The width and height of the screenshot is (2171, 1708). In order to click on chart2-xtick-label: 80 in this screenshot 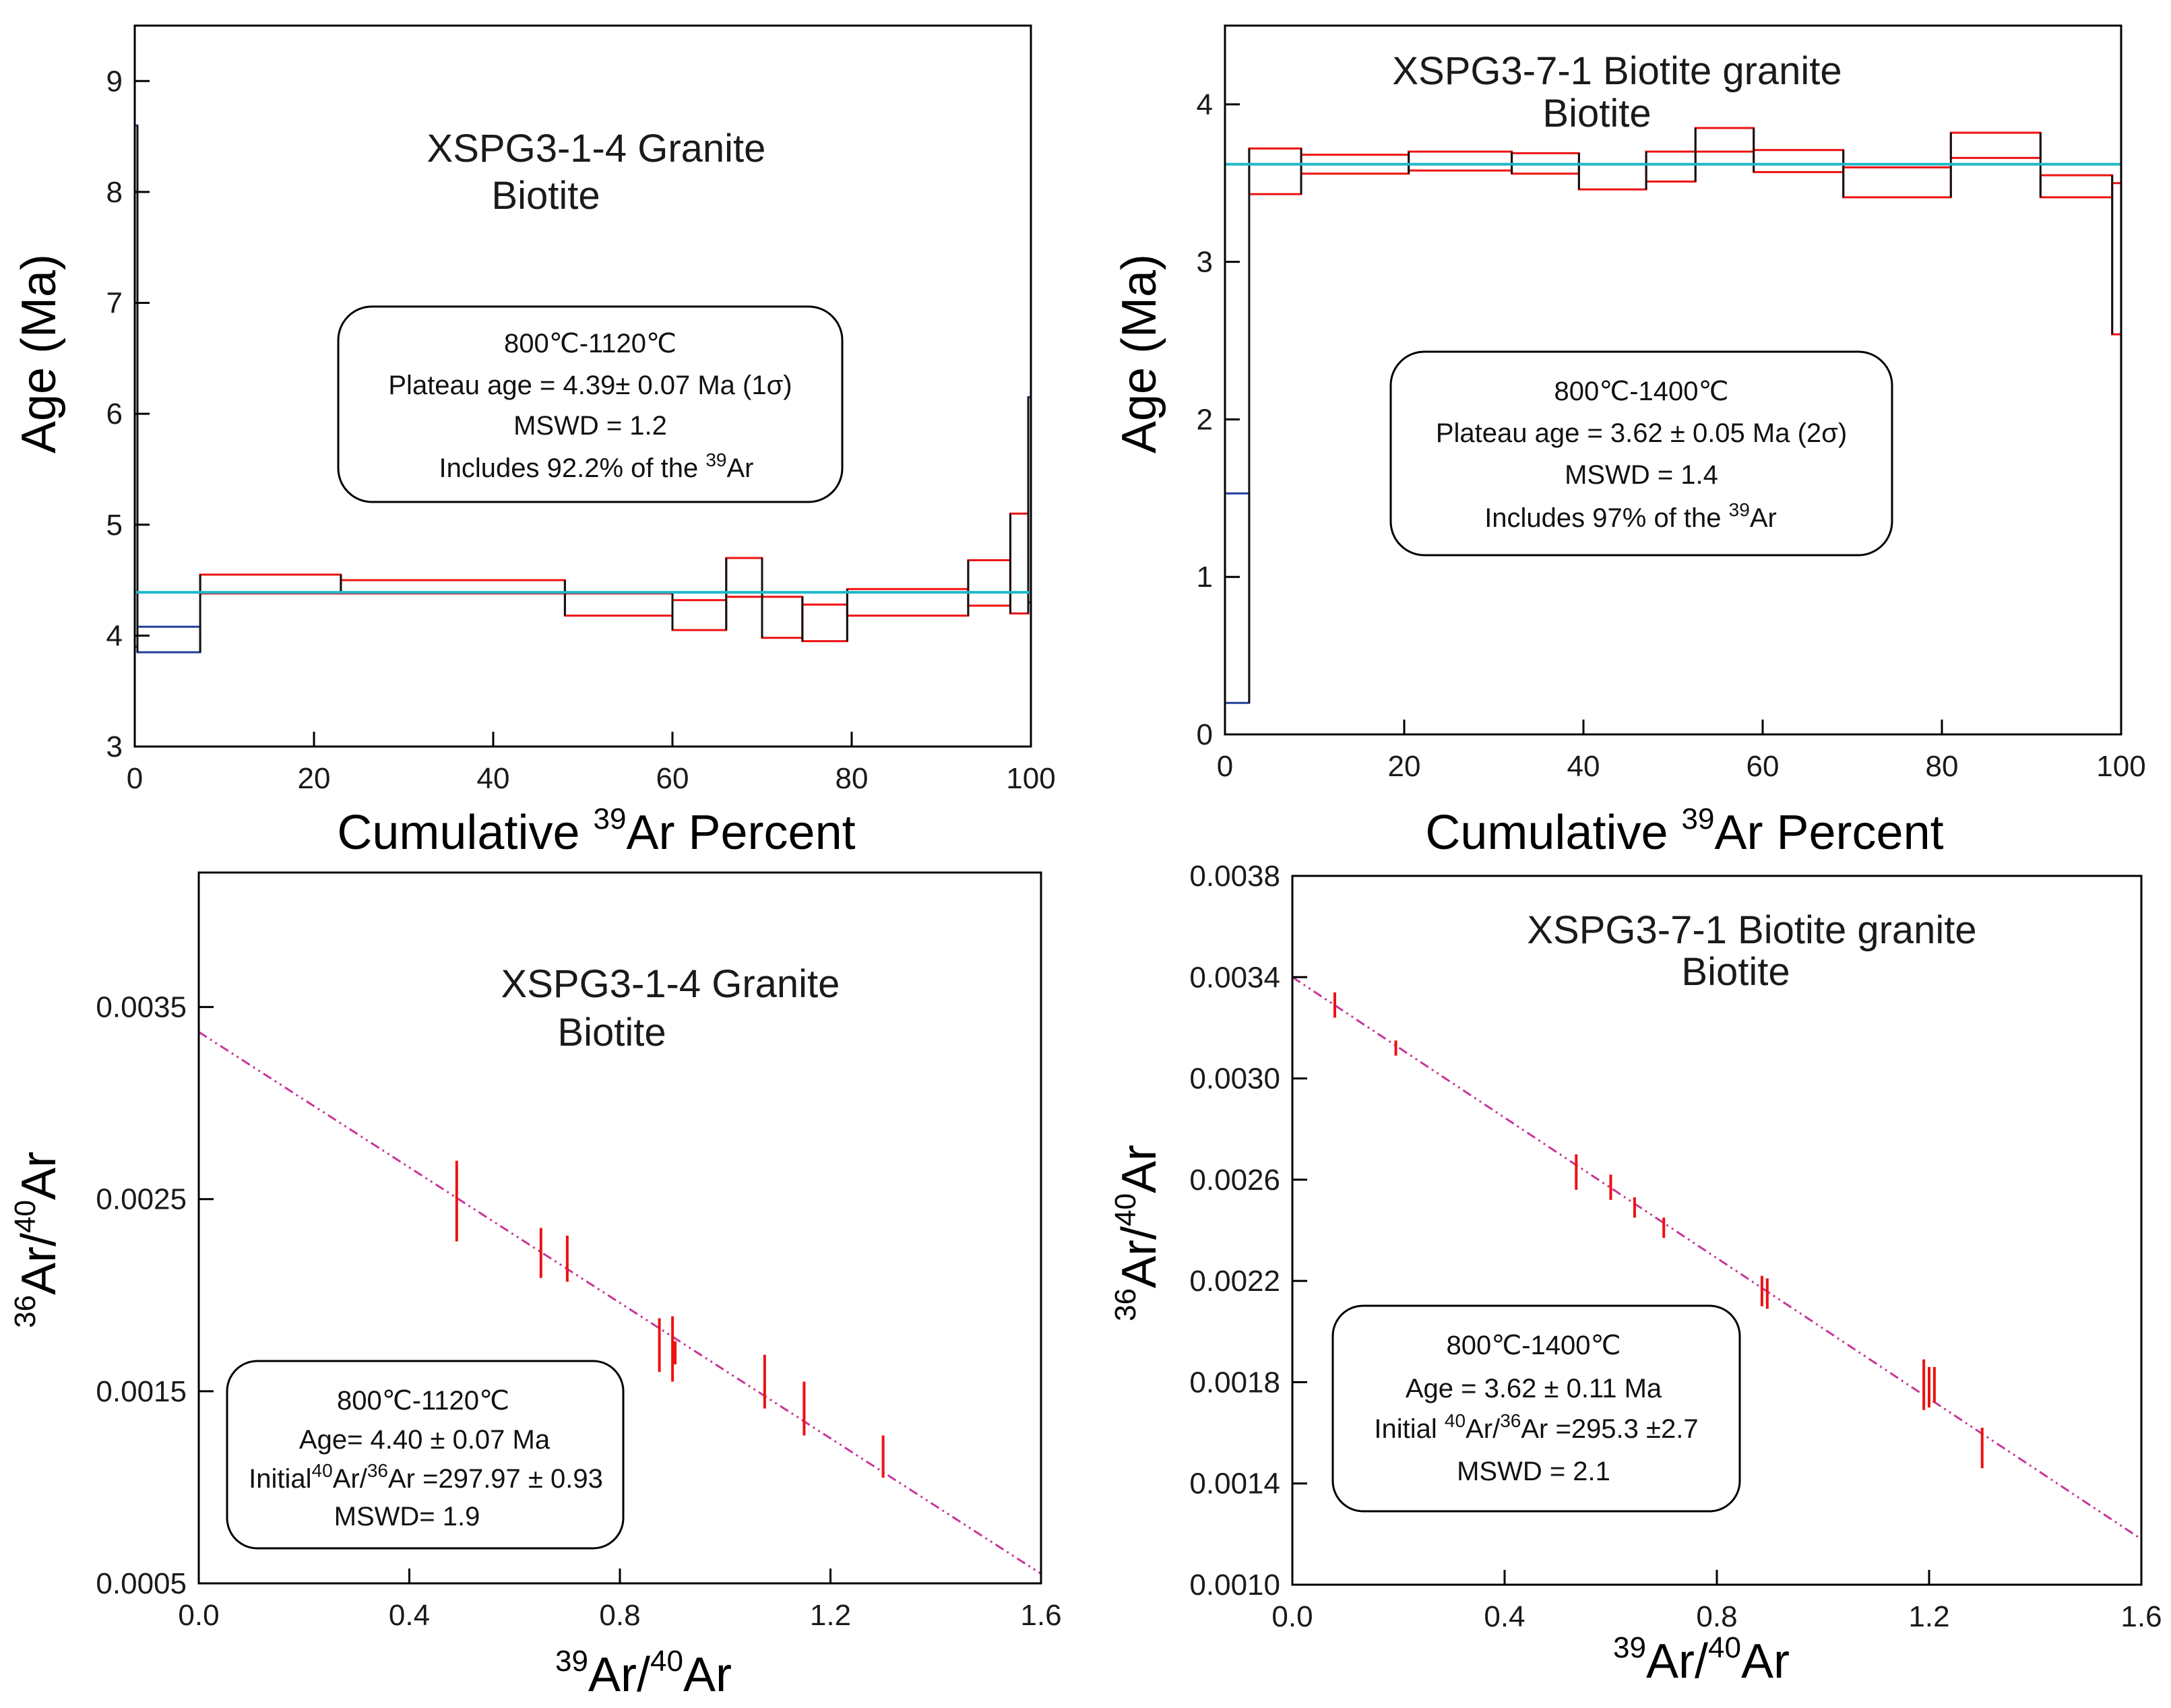, I will do `click(1943, 766)`.